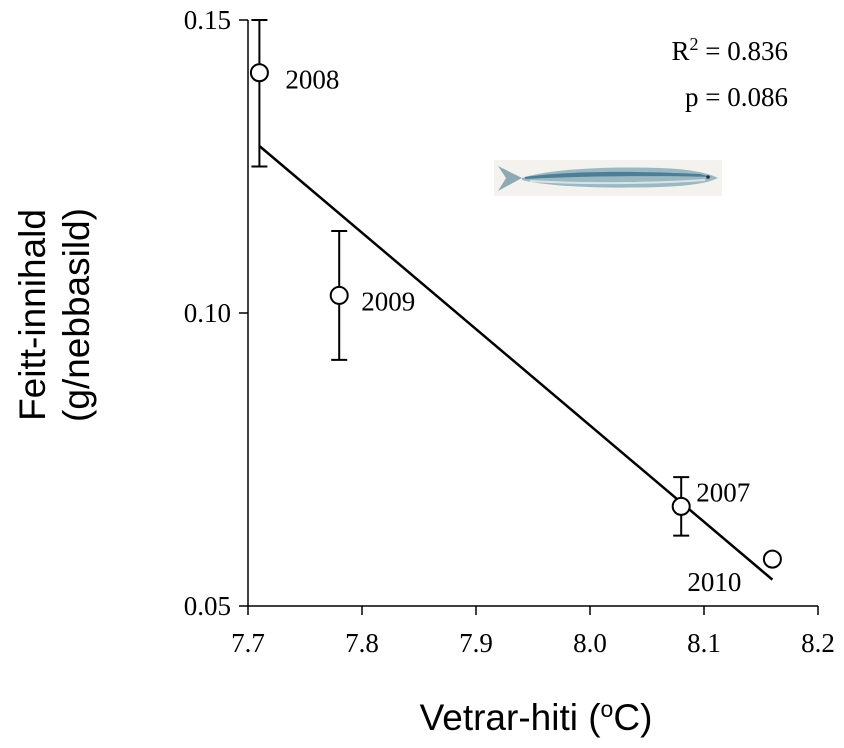 The image size is (844, 748). Describe the element at coordinates (608, 178) in the screenshot. I see `sand-eel-fish-icon` at that location.